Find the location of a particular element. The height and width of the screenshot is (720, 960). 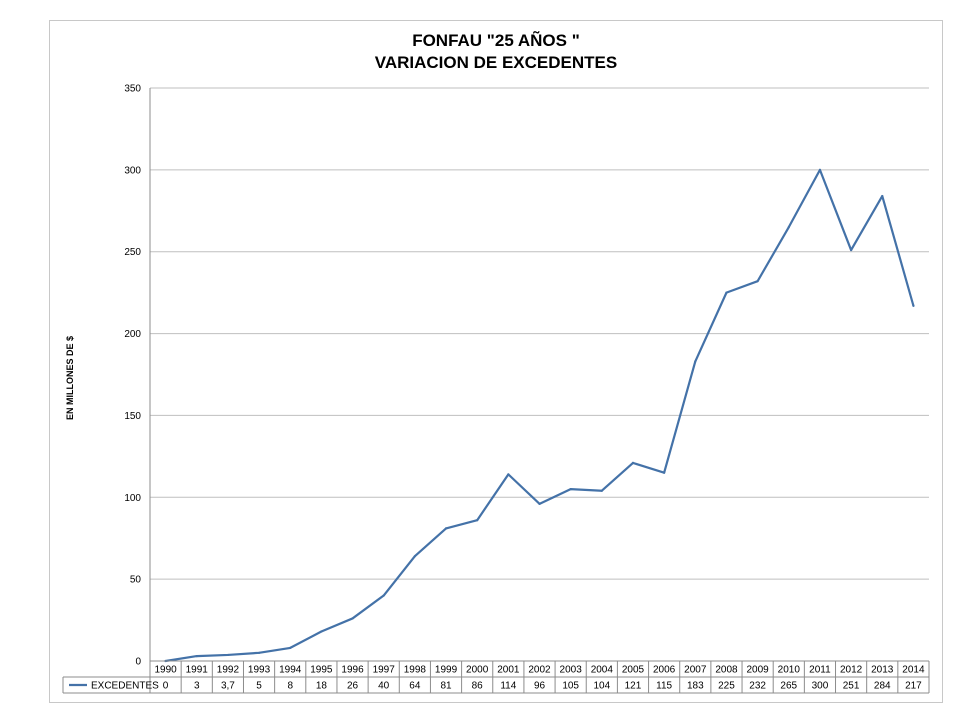

y-tick-label: 250 is located at coordinates (132, 252).